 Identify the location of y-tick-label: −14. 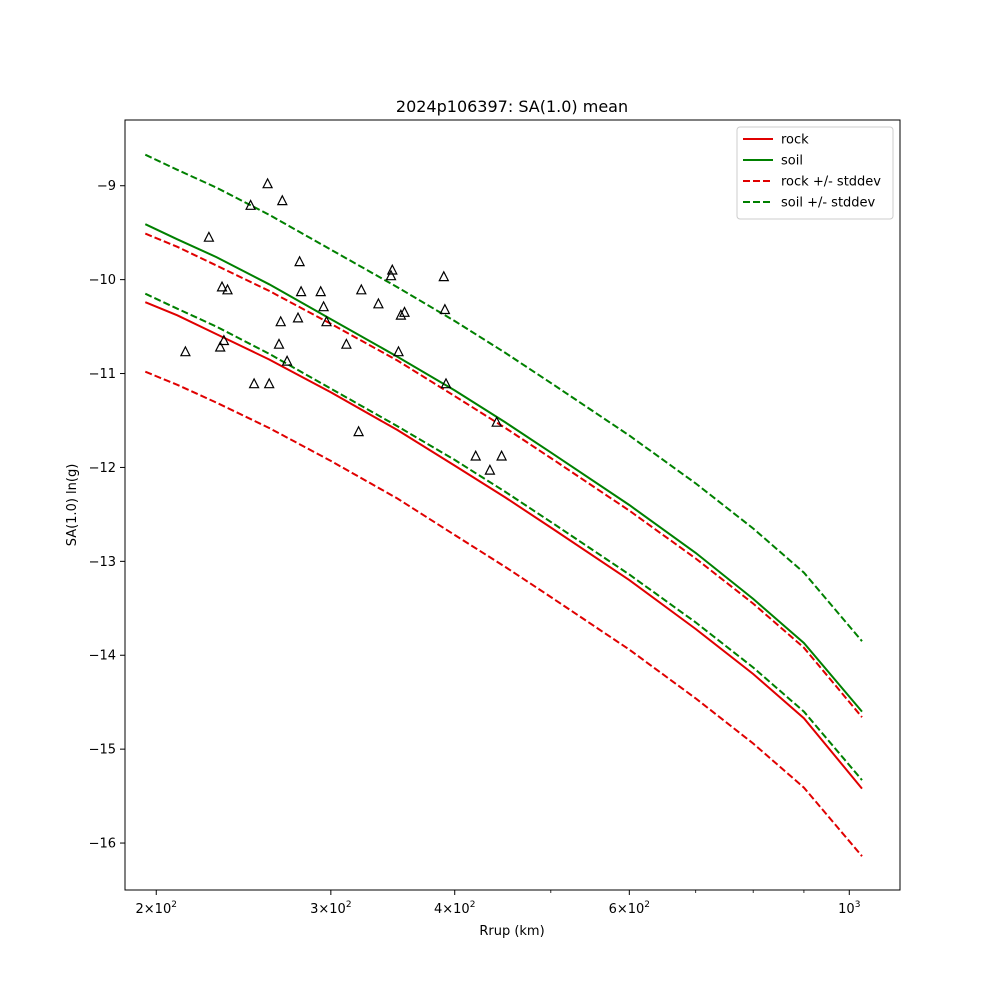
(102, 656).